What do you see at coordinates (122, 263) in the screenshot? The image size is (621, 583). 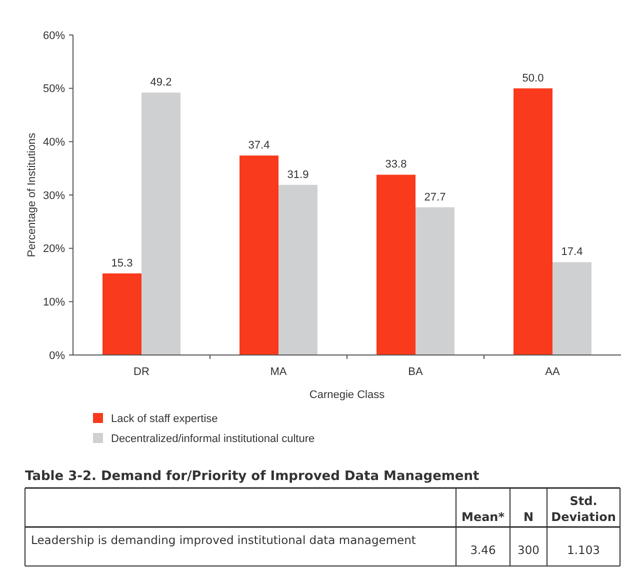 I see `data-label: 15.3` at bounding box center [122, 263].